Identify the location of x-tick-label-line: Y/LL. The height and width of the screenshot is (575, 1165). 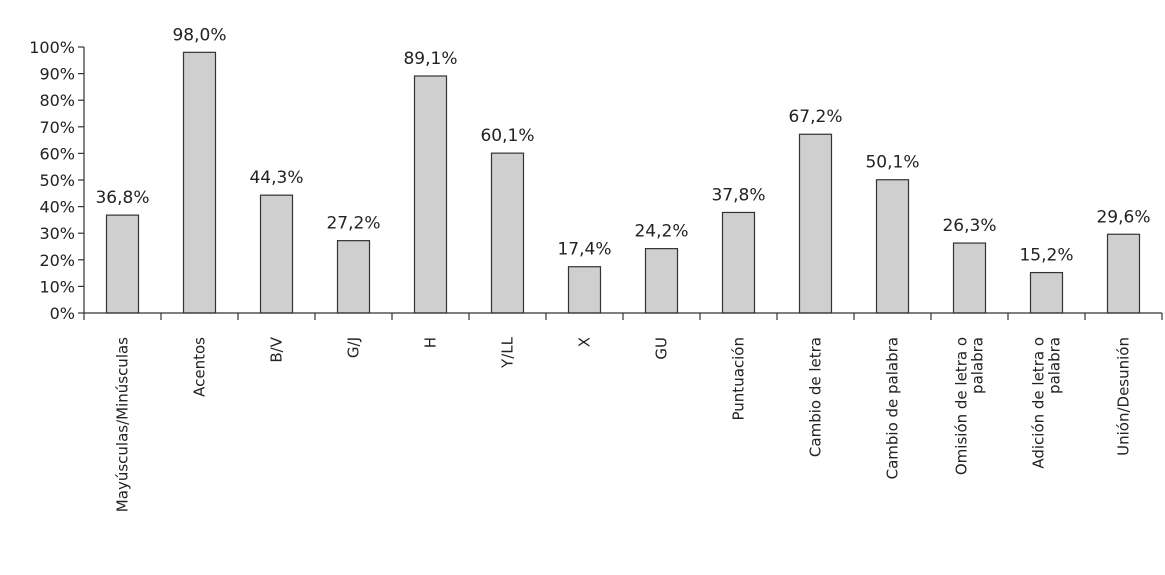
(508, 352).